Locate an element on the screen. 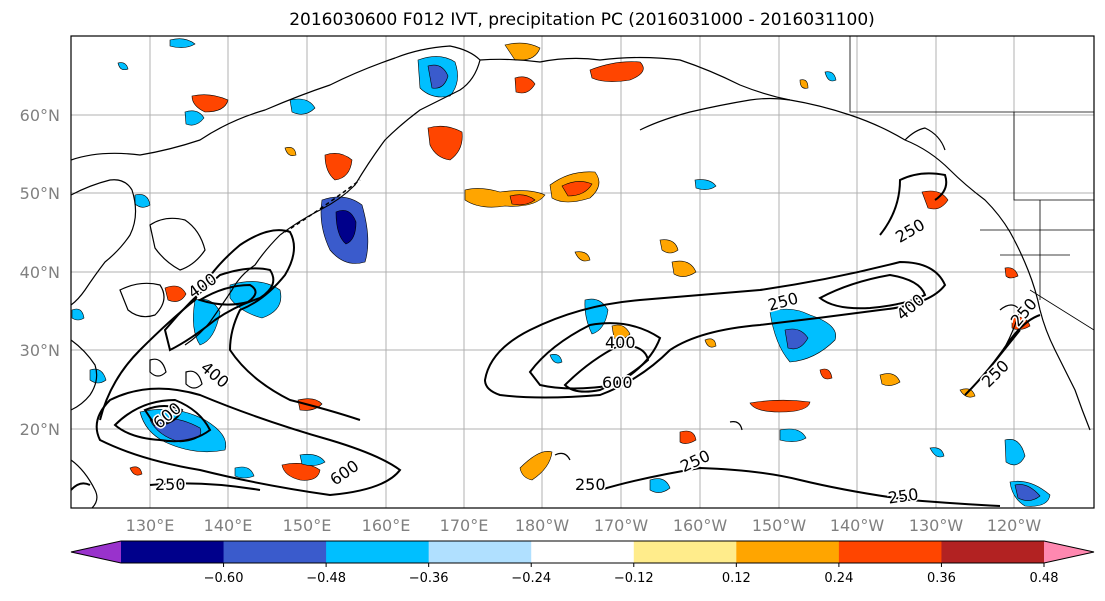  lon-label: 160°E is located at coordinates (386, 525).